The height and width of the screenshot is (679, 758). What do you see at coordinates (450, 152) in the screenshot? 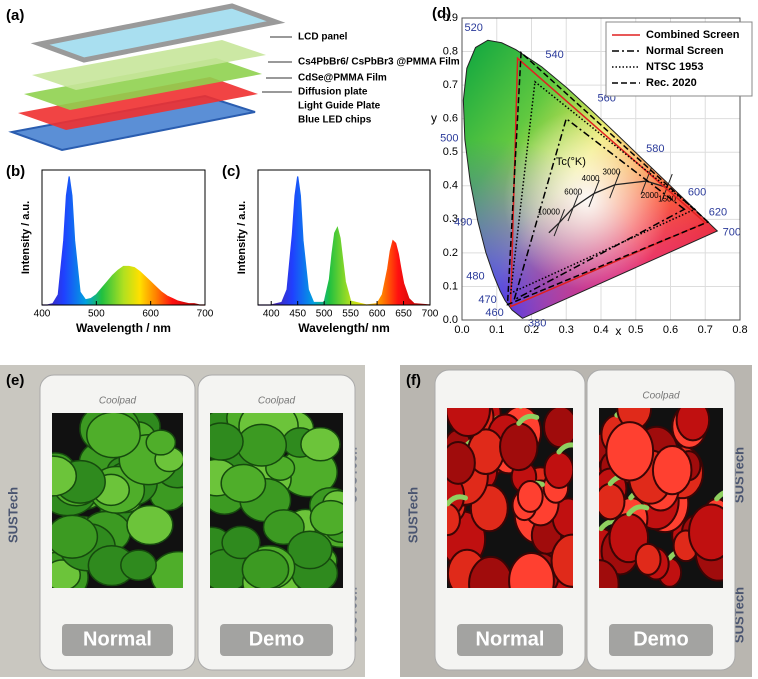
I see `y-tick-label: 0.5` at bounding box center [450, 152].